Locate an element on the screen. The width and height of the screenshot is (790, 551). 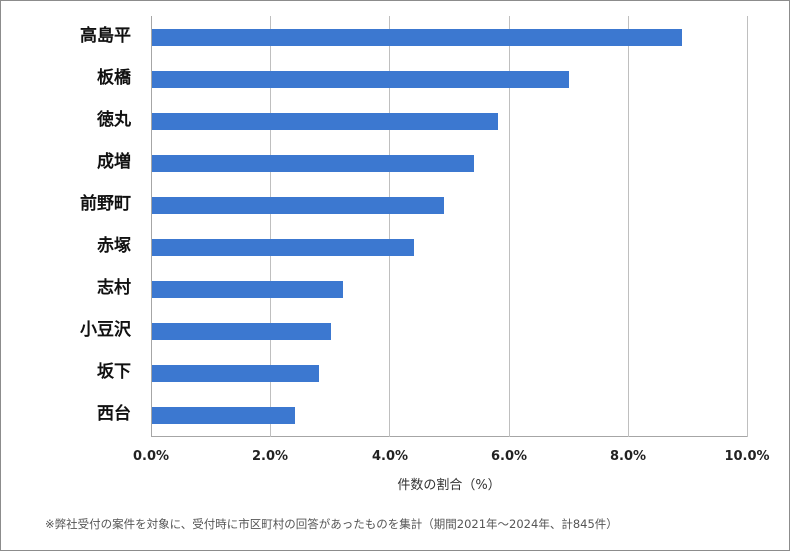
x-axis-title: 件数の割合（%） is located at coordinates (449, 485).